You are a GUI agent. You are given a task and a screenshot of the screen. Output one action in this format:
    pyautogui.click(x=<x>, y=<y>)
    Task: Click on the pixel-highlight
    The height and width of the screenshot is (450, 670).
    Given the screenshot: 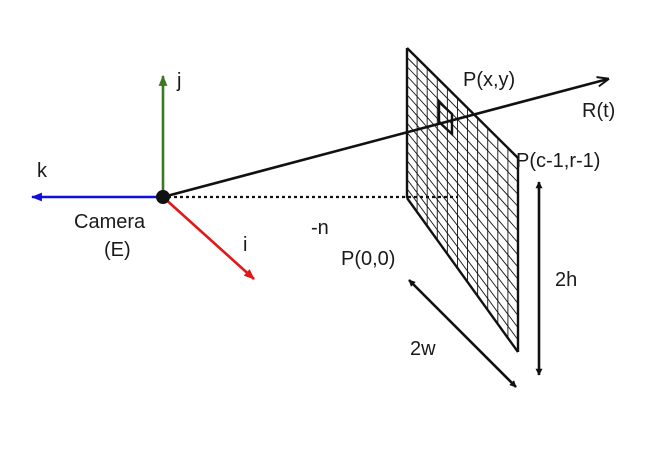 What is the action you would take?
    pyautogui.click(x=445, y=118)
    